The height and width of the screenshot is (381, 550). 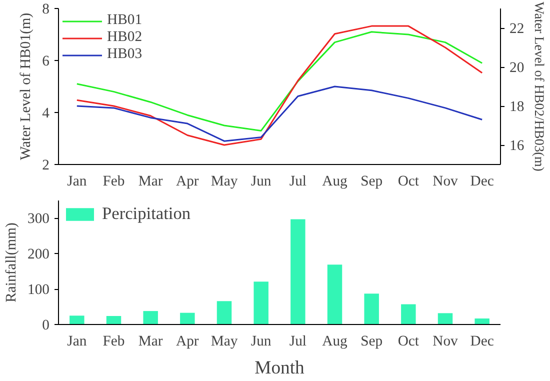 I want to click on y-tick-label: 6, so click(x=46, y=62).